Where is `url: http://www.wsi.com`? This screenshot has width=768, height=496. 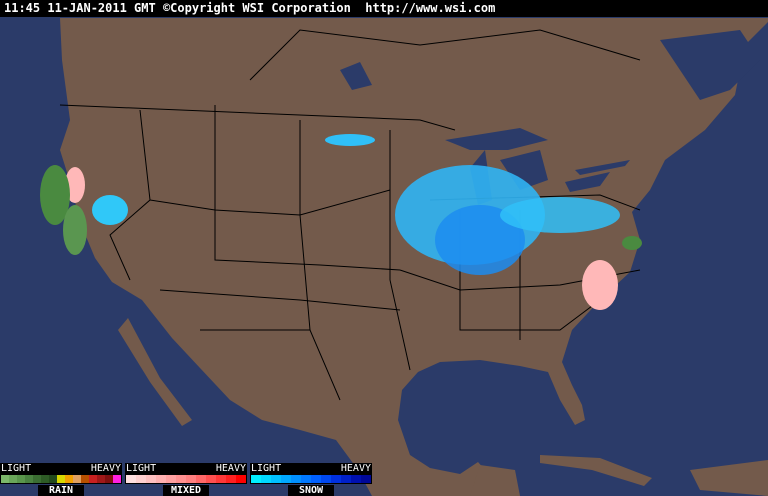 url: http://www.wsi.com is located at coordinates (430, 8).